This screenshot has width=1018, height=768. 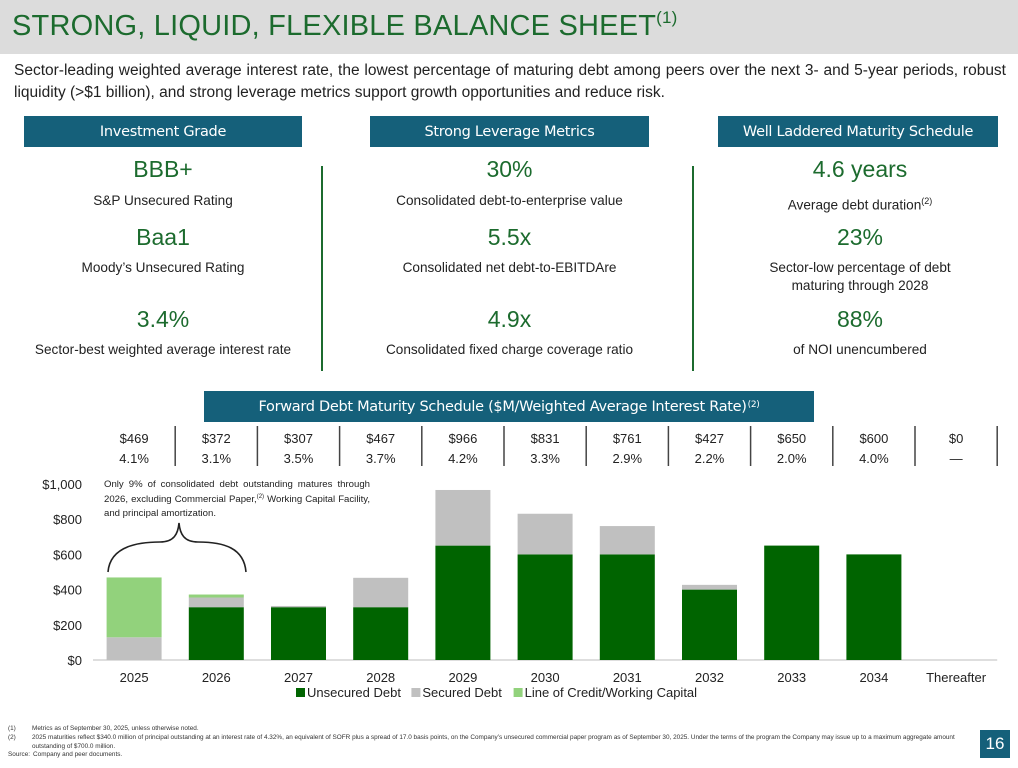 I want to click on x-tick-label: 2032, so click(x=709, y=677).